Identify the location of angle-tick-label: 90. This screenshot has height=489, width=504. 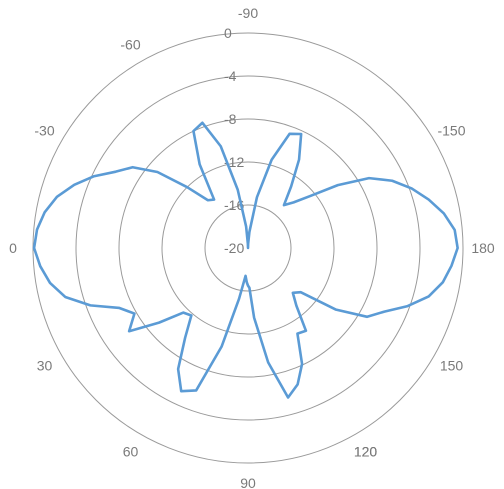
(248, 482).